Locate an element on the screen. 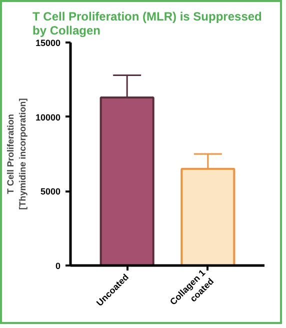 The height and width of the screenshot is (328, 286). y-tick-label: 10000 is located at coordinates (48, 117).